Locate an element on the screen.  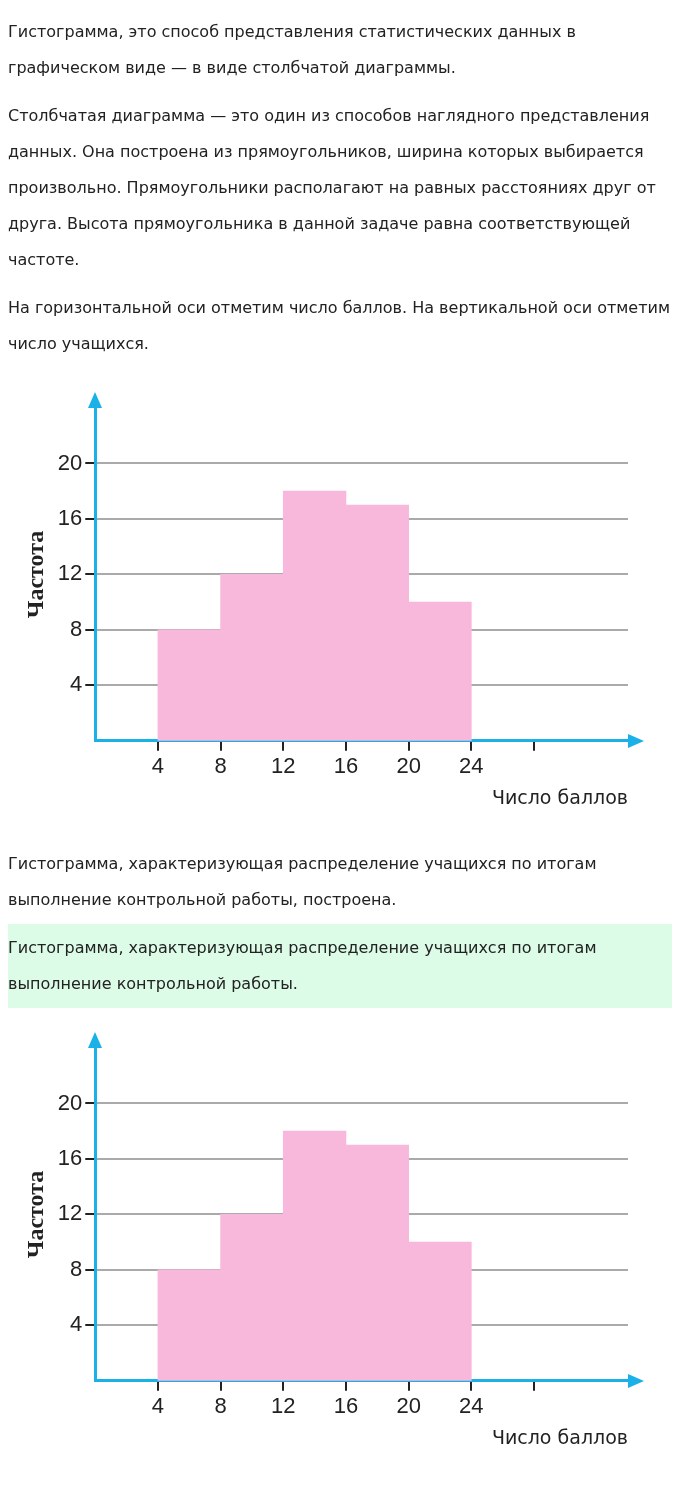
text: Гистограмма, характеризующая распределение учащихся по итогам выполнение контрольной работы. is located at coordinates (340, 966).